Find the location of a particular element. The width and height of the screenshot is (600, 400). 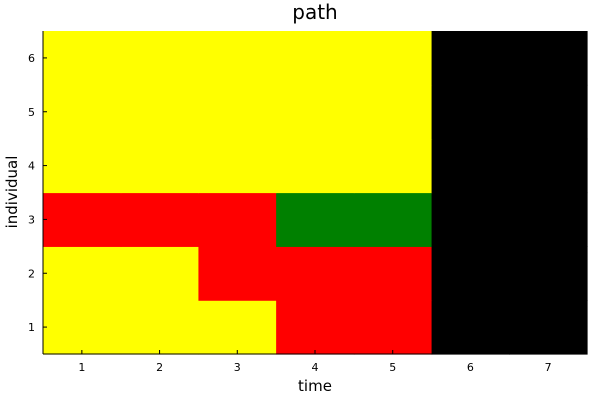

heatmap-cell-t3-i4 is located at coordinates (237, 166).